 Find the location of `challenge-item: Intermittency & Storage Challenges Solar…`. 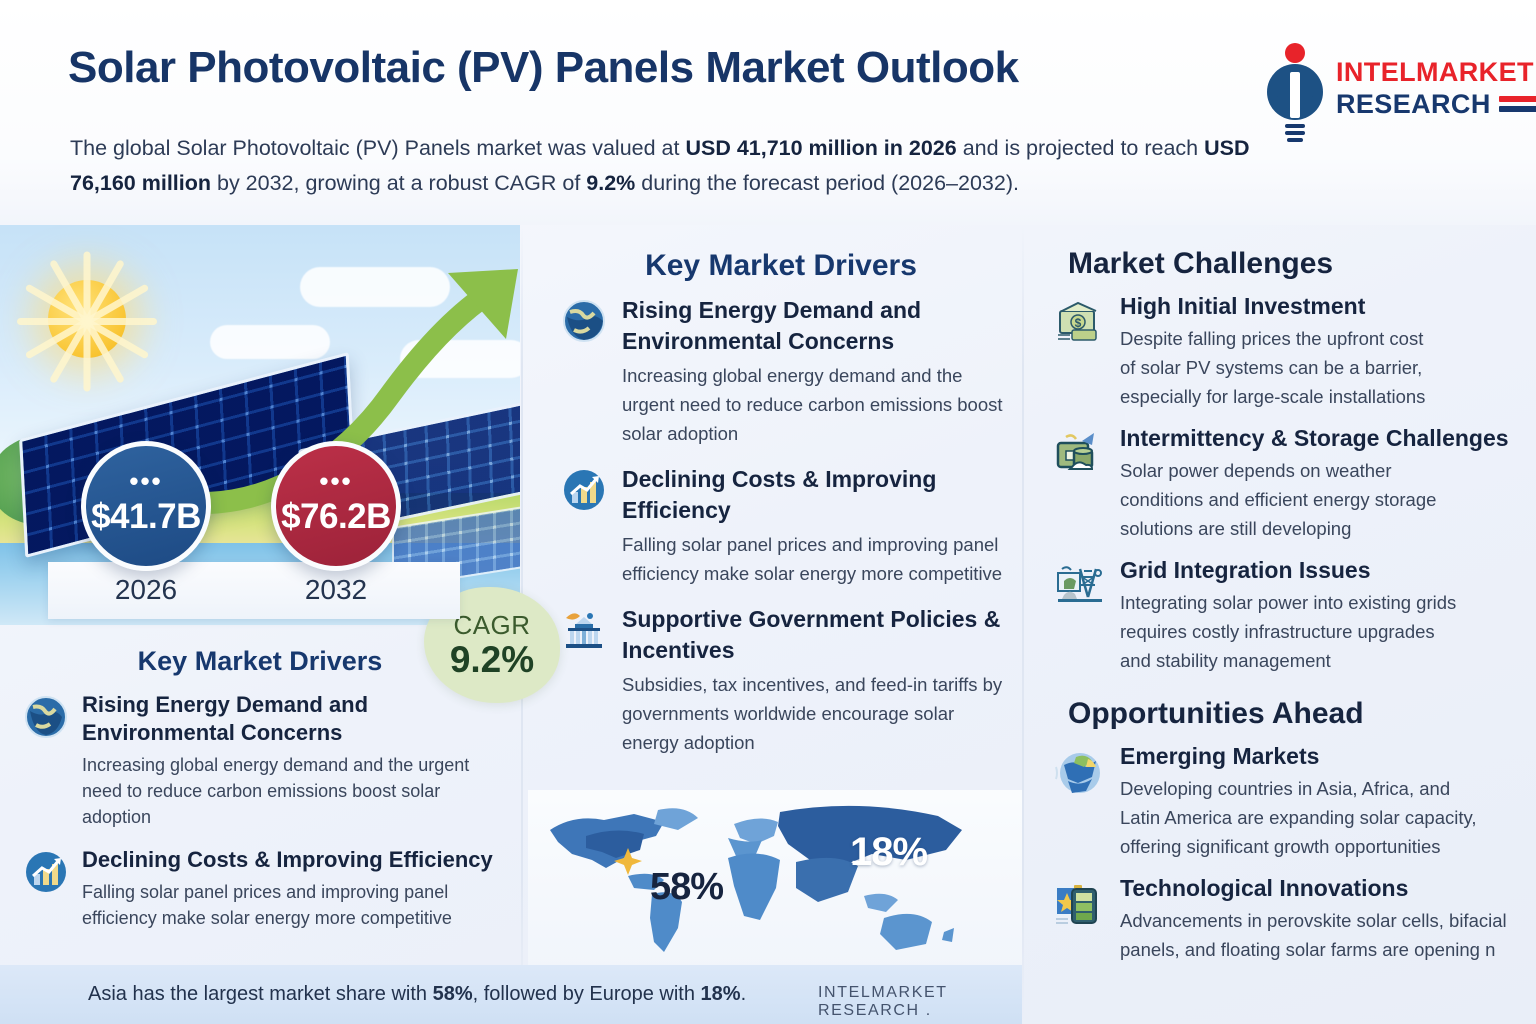

challenge-item: Intermittency & Storage Challenges Solar… is located at coordinates (1280, 483).